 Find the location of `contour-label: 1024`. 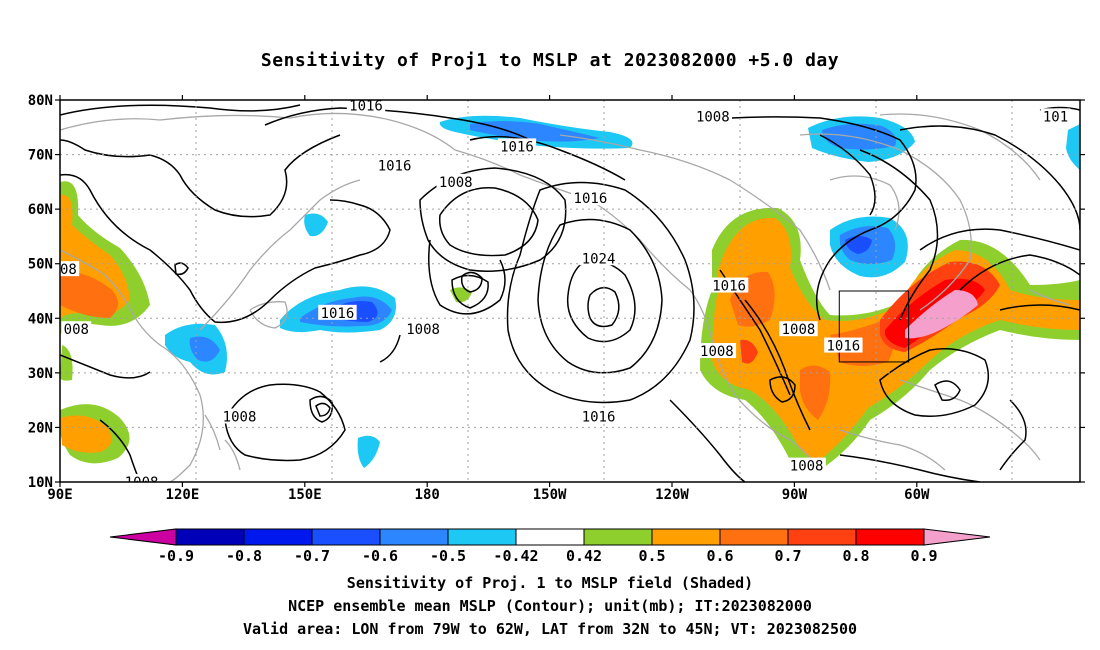

contour-label: 1024 is located at coordinates (599, 259).